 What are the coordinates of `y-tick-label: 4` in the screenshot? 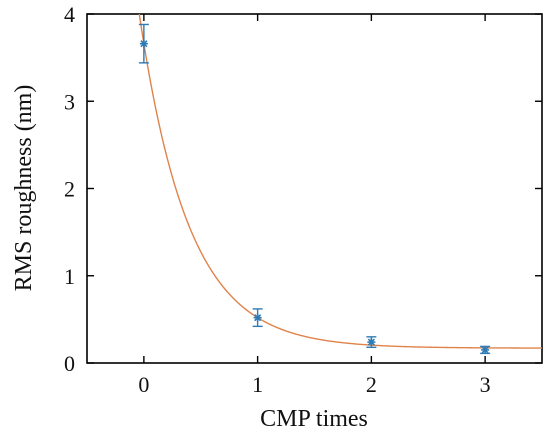 It's located at (69, 14).